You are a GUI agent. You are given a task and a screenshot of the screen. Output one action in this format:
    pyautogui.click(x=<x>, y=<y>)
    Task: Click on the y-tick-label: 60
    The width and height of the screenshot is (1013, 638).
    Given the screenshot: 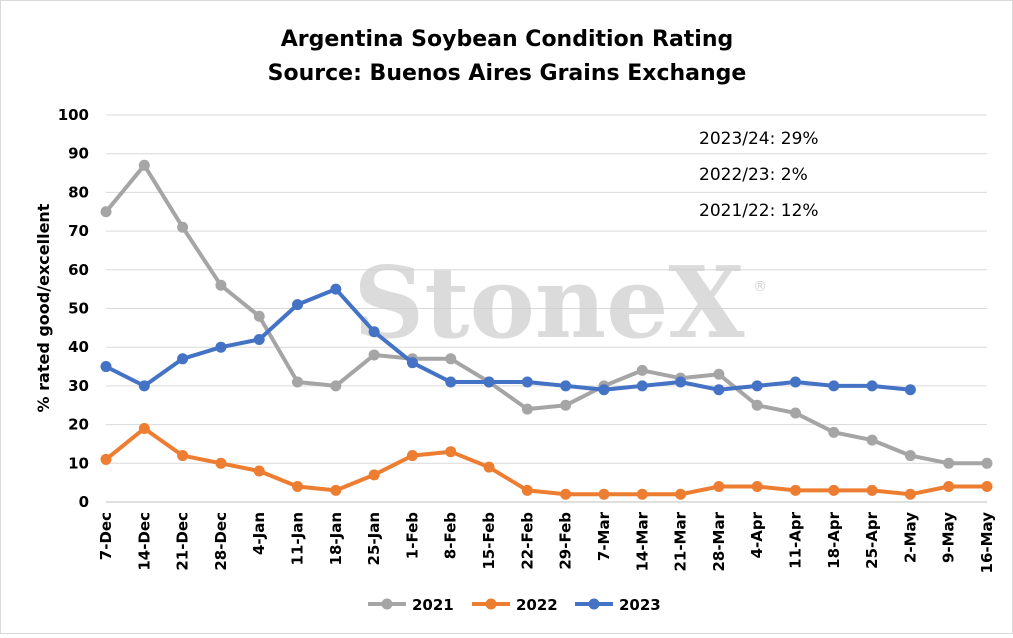 What is the action you would take?
    pyautogui.click(x=78, y=270)
    